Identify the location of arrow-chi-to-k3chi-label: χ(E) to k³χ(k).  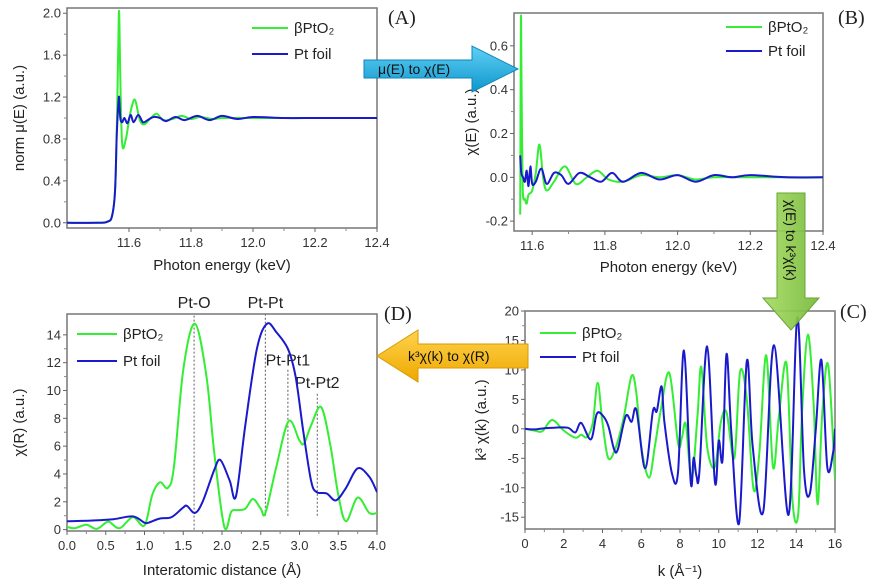
(791, 240).